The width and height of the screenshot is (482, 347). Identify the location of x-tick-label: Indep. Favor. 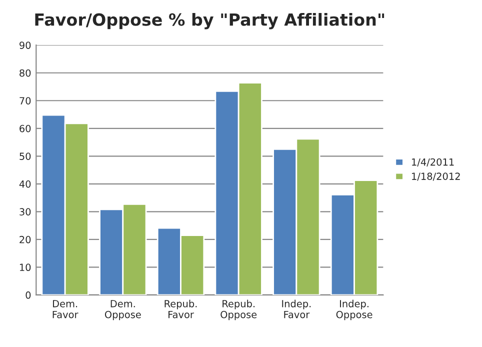
(296, 309).